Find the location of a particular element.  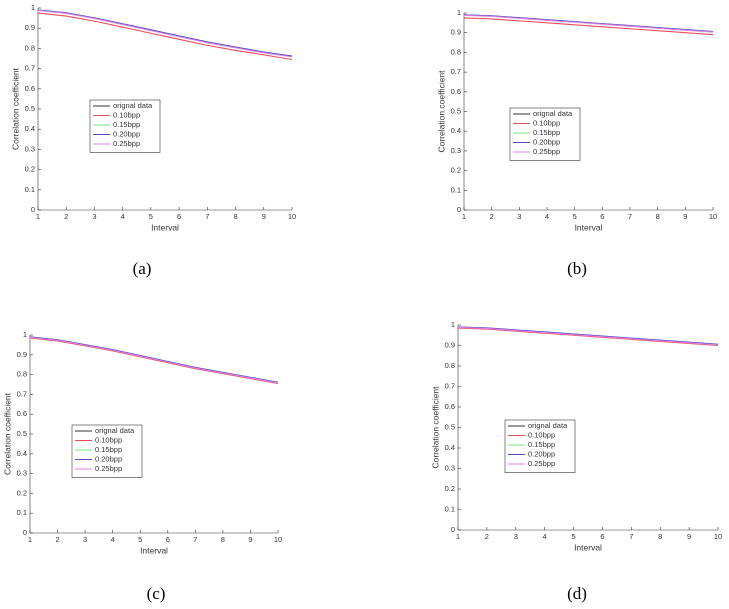

panel-label: (b) is located at coordinates (577, 268).